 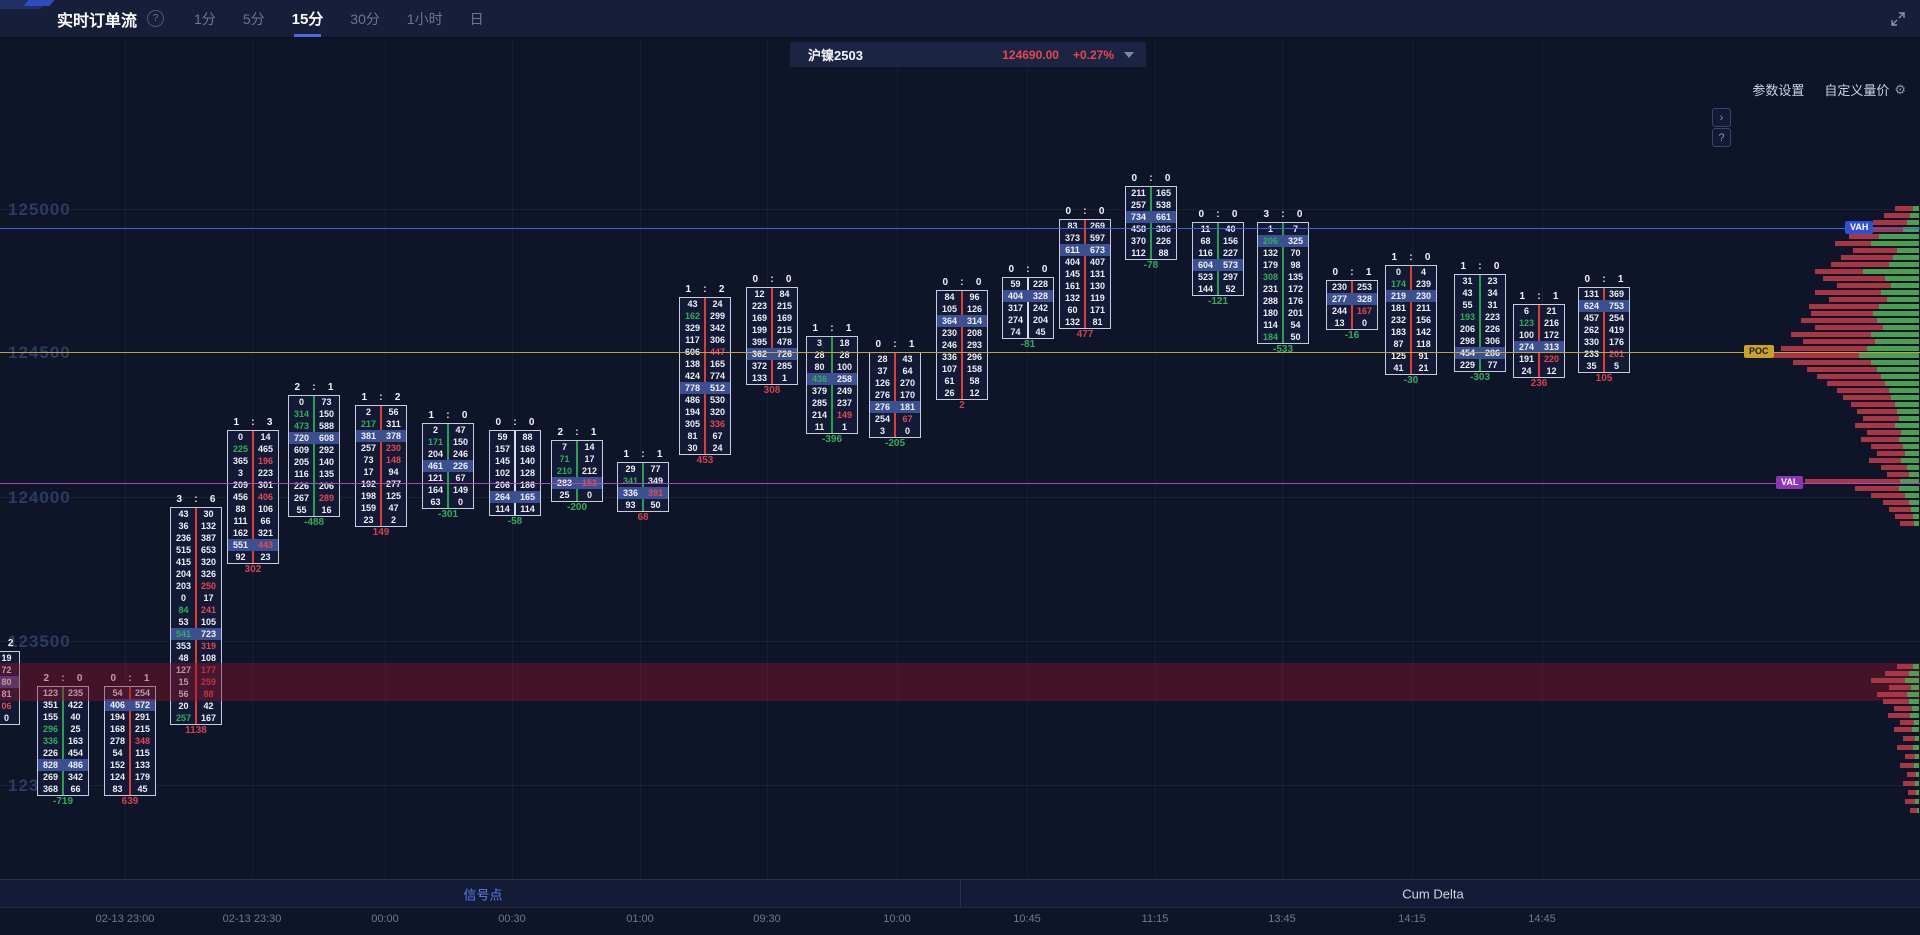 I want to click on bid-volume: 74, so click(x=1015, y=332).